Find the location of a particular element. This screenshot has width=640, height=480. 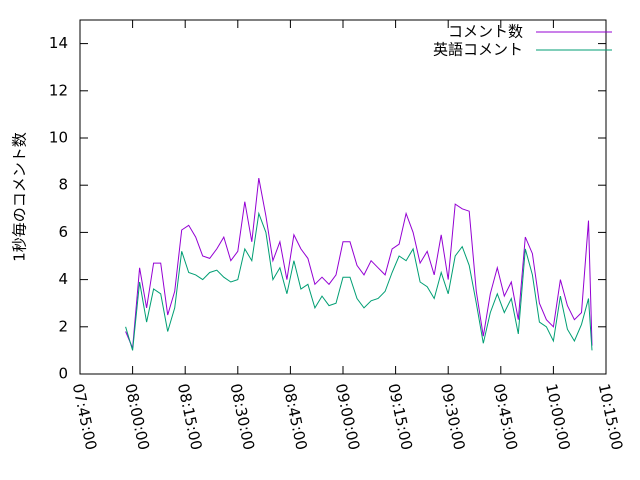

y-tick-label: 0 is located at coordinates (63, 374).